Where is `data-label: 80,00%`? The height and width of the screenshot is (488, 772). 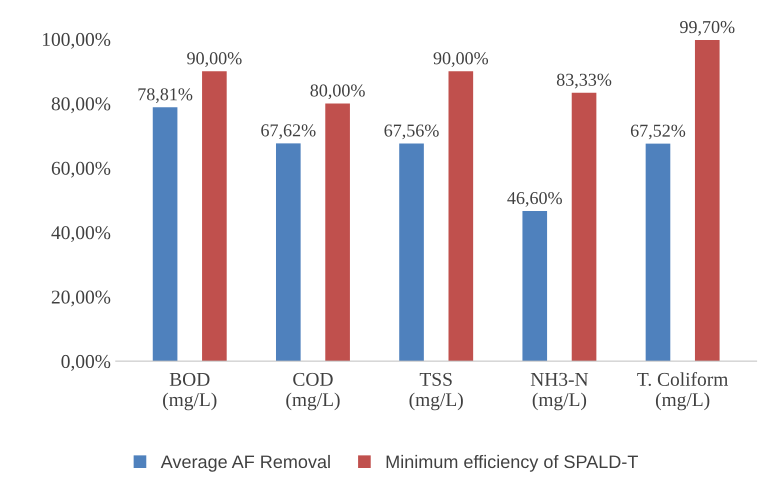 data-label: 80,00% is located at coordinates (337, 92).